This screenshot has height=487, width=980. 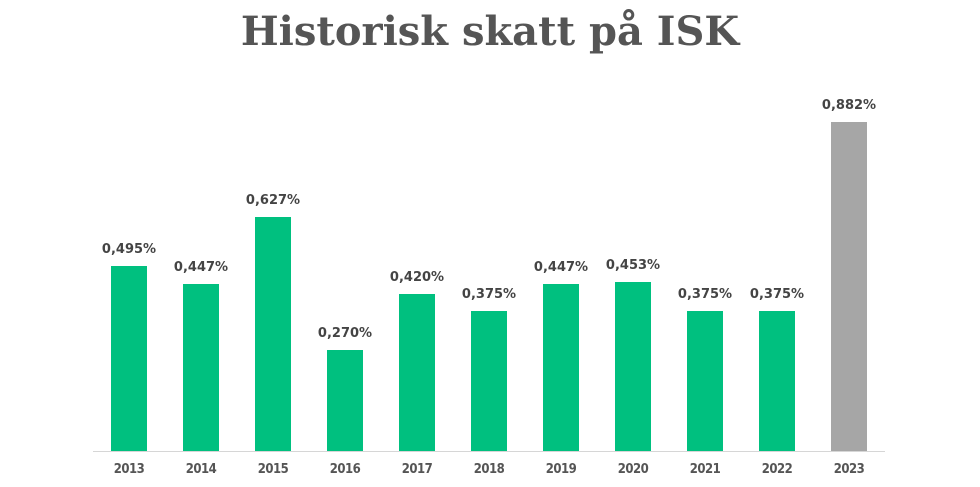 I want to click on value-label-2023: 0,882%, so click(x=849, y=105).